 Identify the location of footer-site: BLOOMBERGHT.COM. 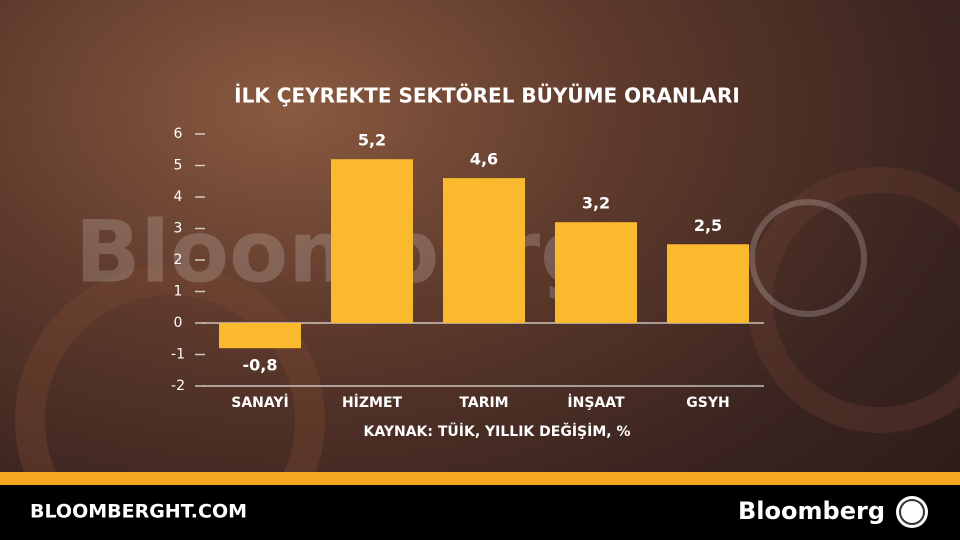
(138, 512).